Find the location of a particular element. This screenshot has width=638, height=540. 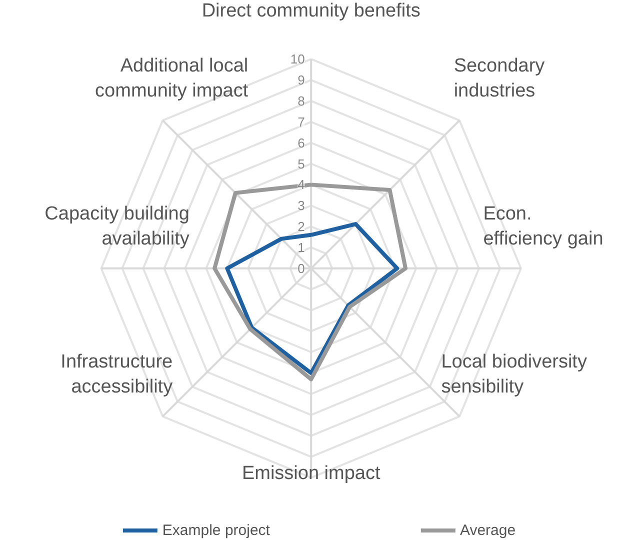

y-tick-label: 5 is located at coordinates (301, 164).